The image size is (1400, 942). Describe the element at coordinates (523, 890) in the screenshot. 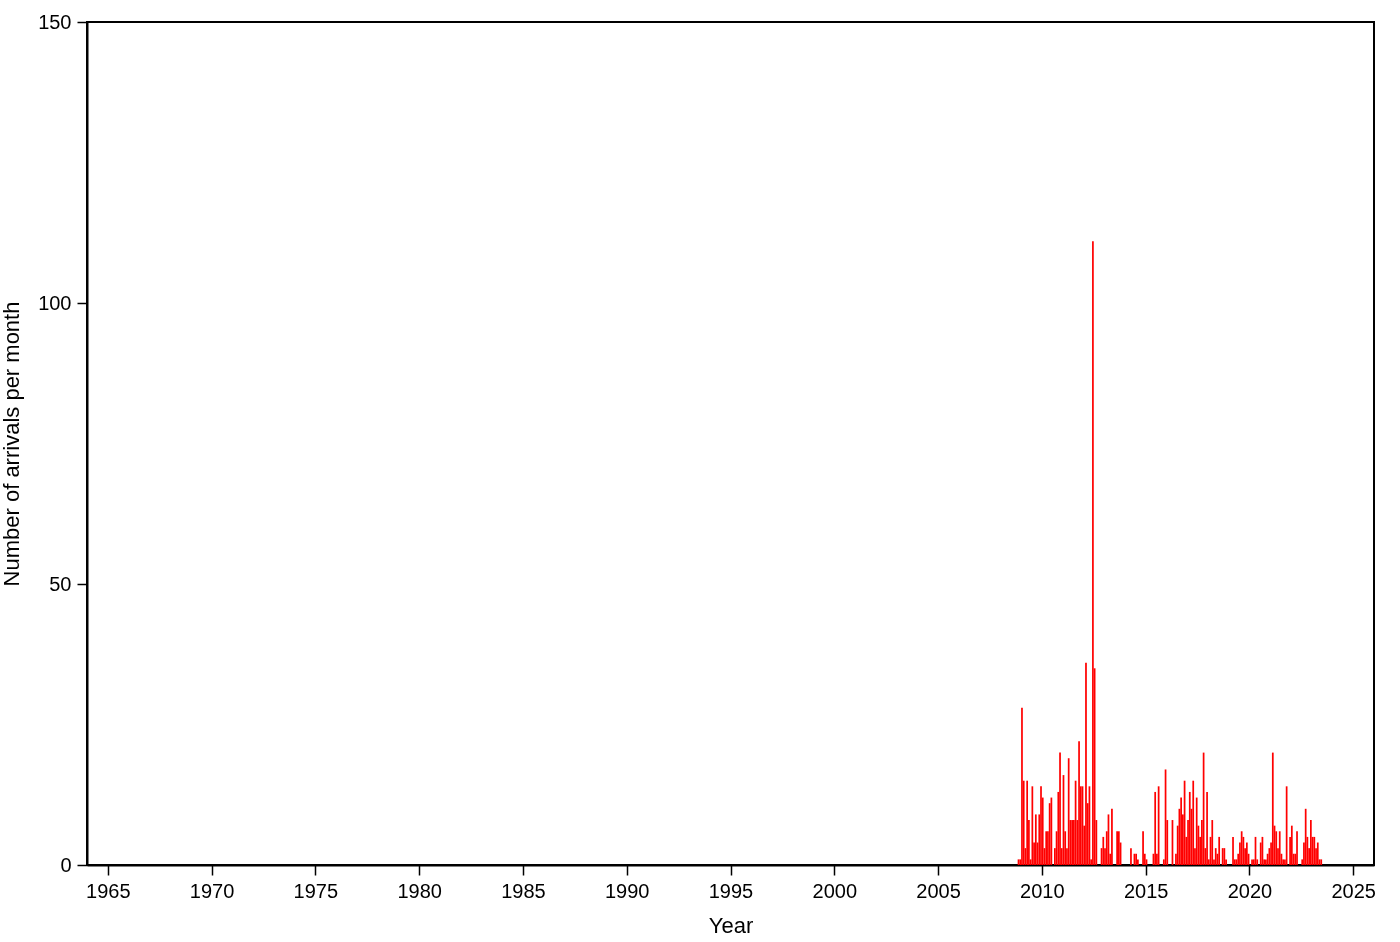

I see `x-tick-label: 1985` at that location.